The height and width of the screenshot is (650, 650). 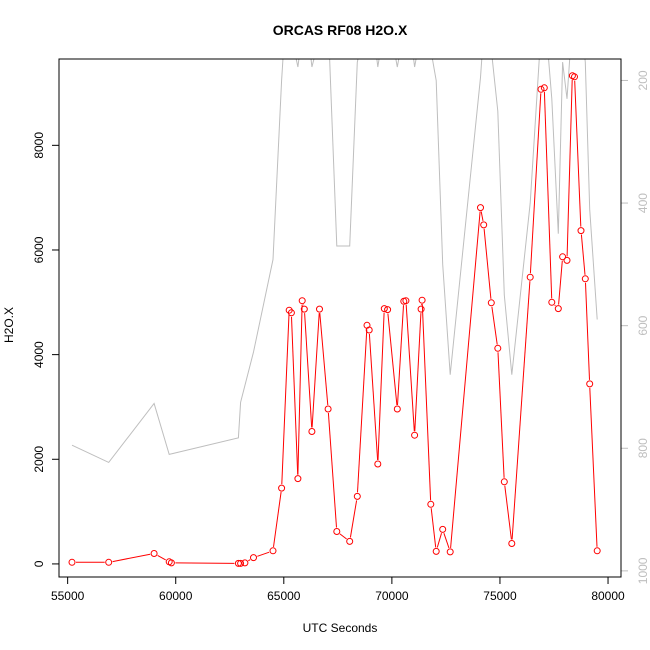 What do you see at coordinates (643, 570) in the screenshot?
I see `y2-tick-label: 1000` at bounding box center [643, 570].